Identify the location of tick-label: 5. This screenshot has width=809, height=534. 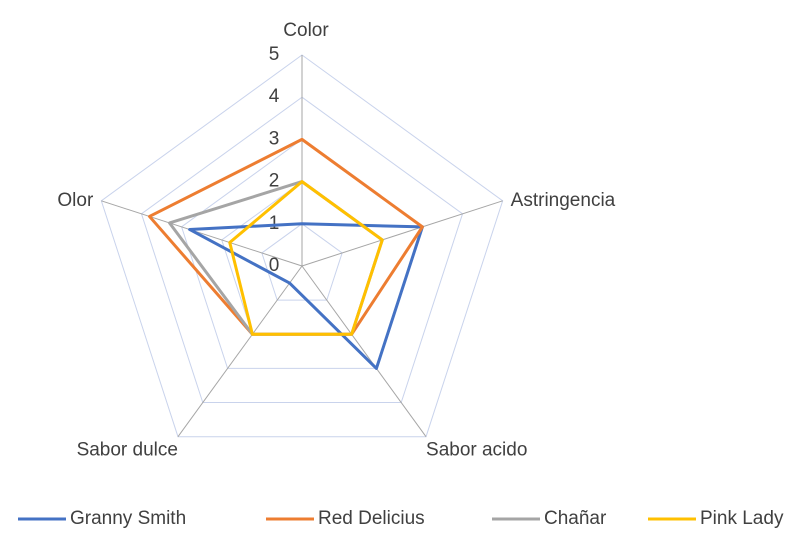
(274, 54).